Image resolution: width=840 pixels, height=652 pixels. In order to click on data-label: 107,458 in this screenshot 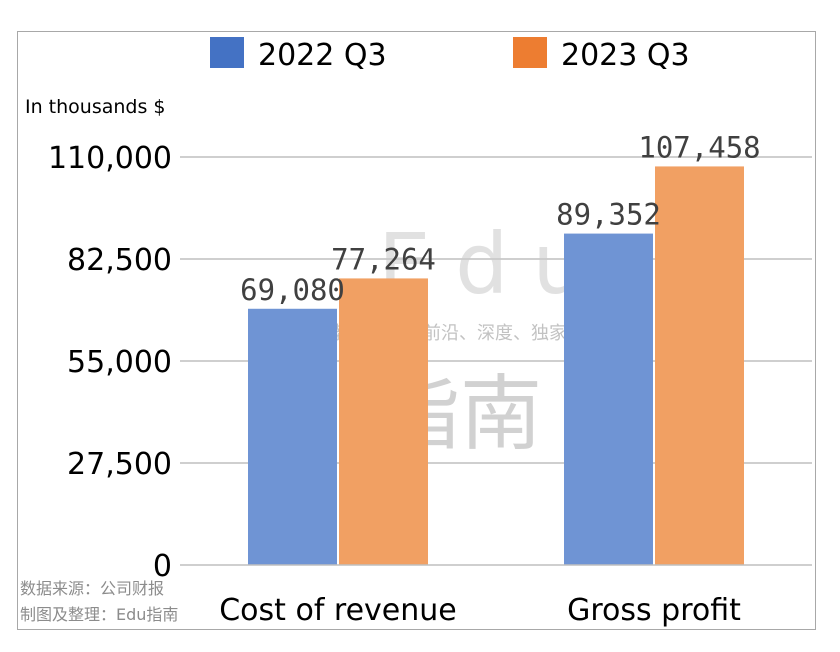, I will do `click(699, 147)`.